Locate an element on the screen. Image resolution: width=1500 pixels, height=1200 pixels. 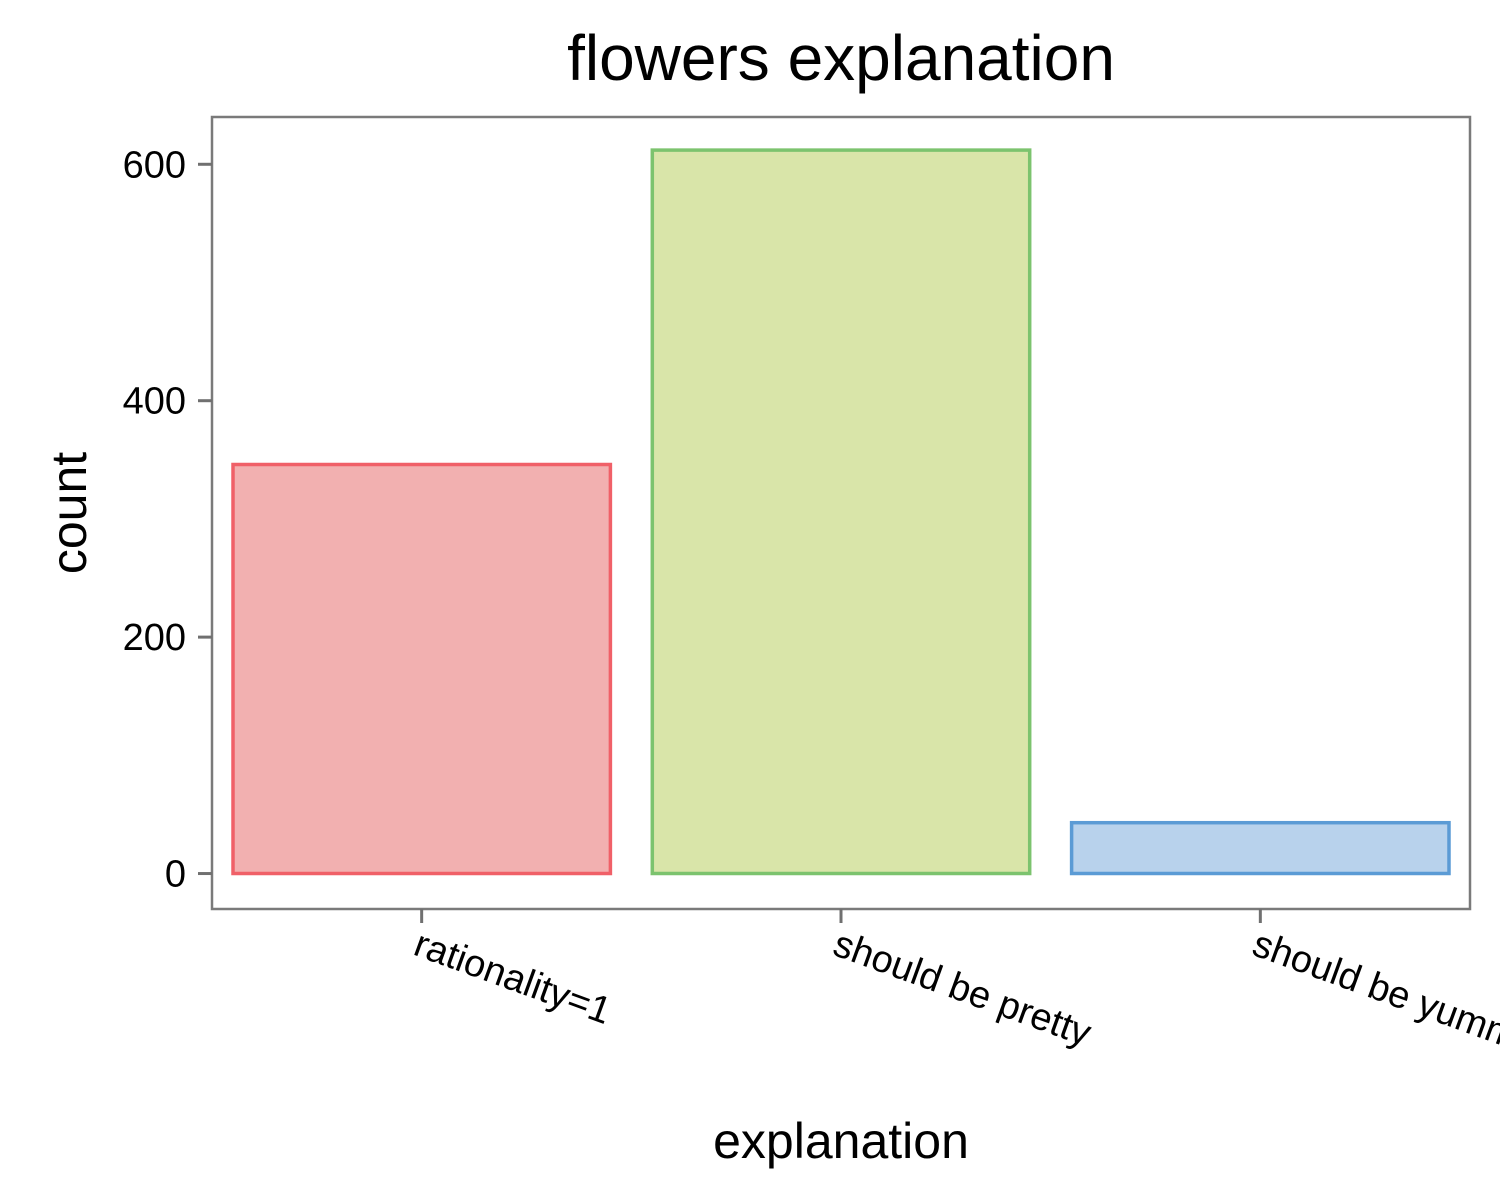
x-tick-label-0: rationality=1 is located at coordinates (513, 978).